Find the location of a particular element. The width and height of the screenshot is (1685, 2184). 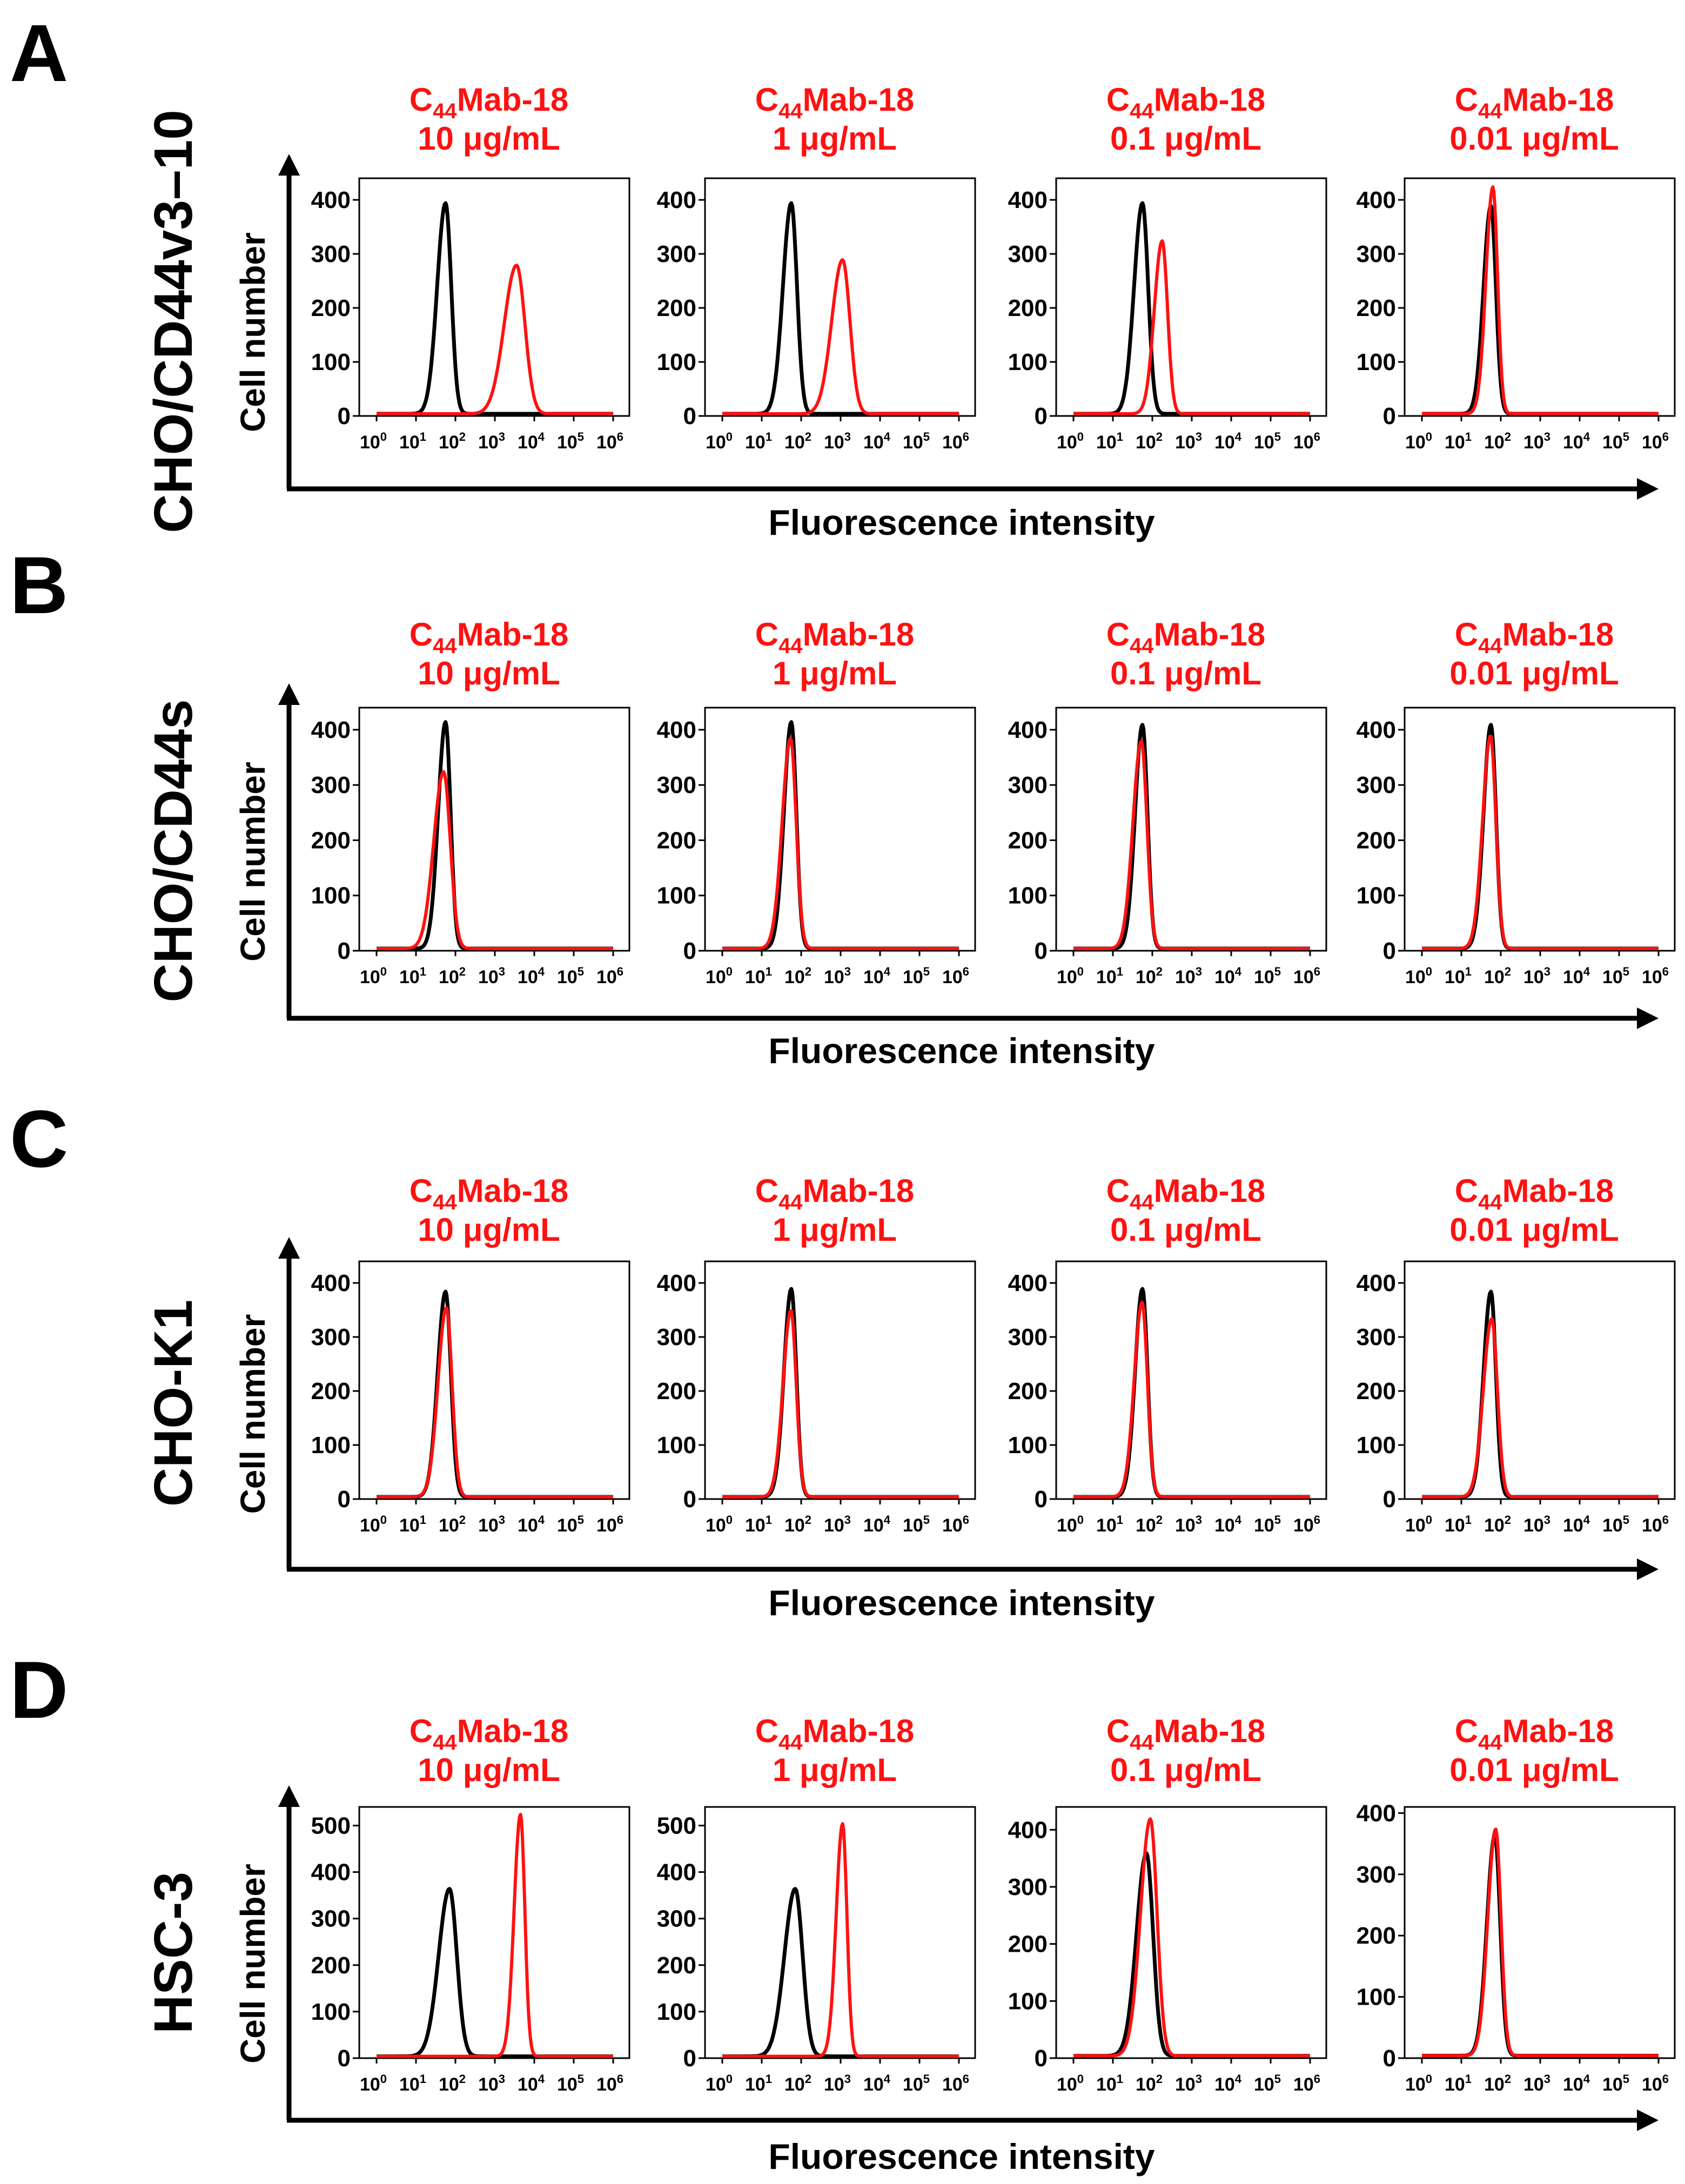

cell-line-label: CHO/CD44s is located at coordinates (173, 851).